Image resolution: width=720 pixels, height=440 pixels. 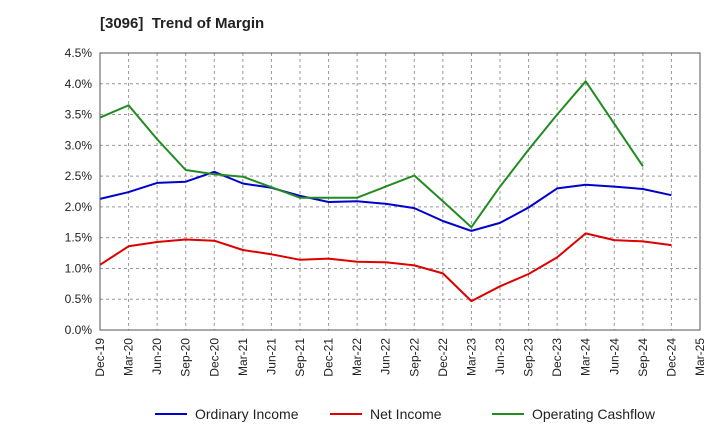 I want to click on x-tick-label: Mar-25, so click(x=700, y=357).